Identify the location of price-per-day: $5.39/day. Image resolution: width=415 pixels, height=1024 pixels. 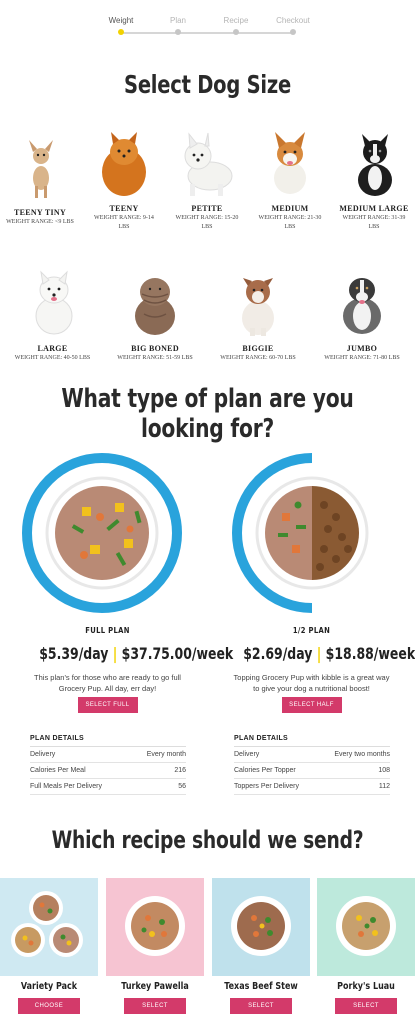
(74, 653).